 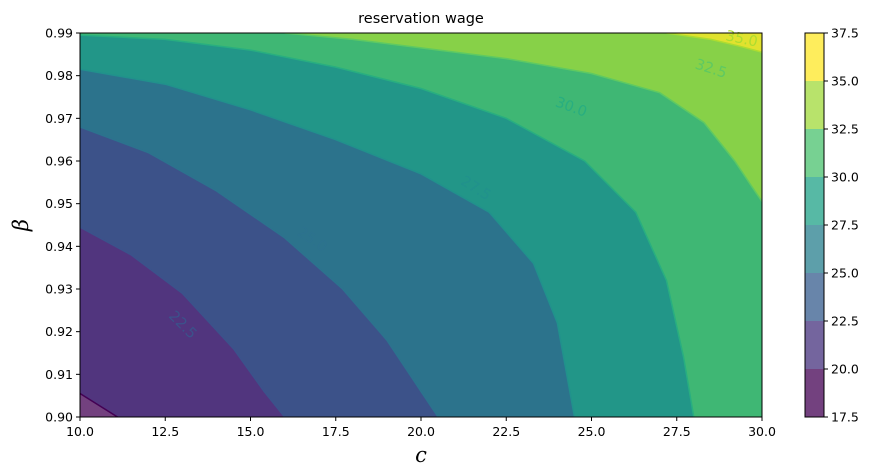 I want to click on colorbar-tick-label: 27.5, so click(x=845, y=225).